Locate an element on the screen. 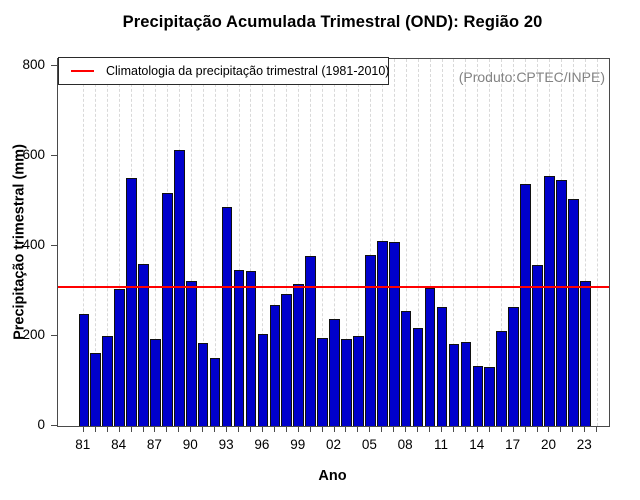 This screenshot has width=640, height=500. producer-watermark: (Produto:CPTEC/INPE) is located at coordinates (531, 77).